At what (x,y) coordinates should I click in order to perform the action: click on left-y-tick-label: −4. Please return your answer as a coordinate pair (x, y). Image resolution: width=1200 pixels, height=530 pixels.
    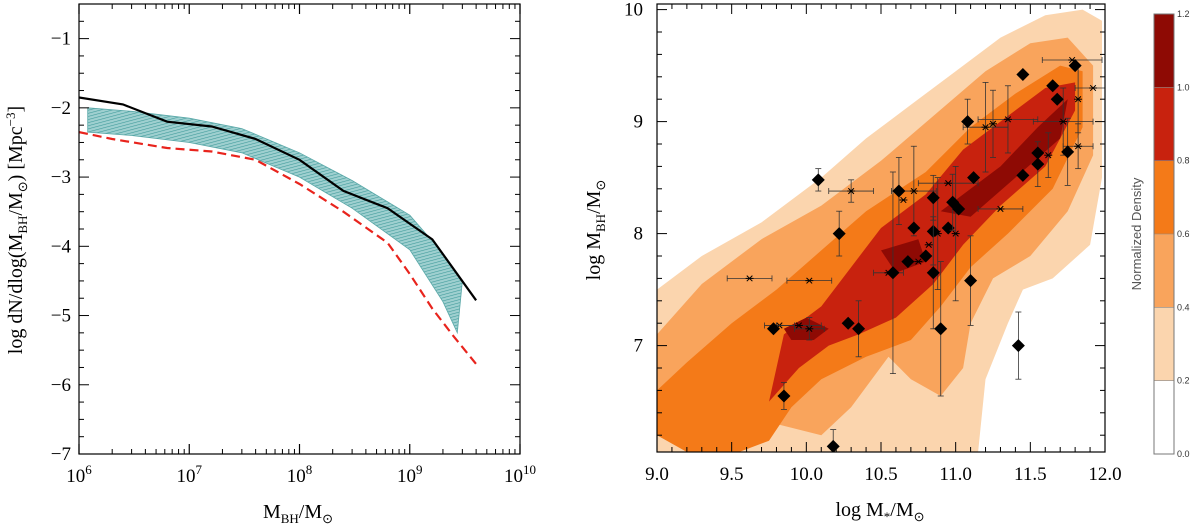
    Looking at the image, I should click on (61, 246).